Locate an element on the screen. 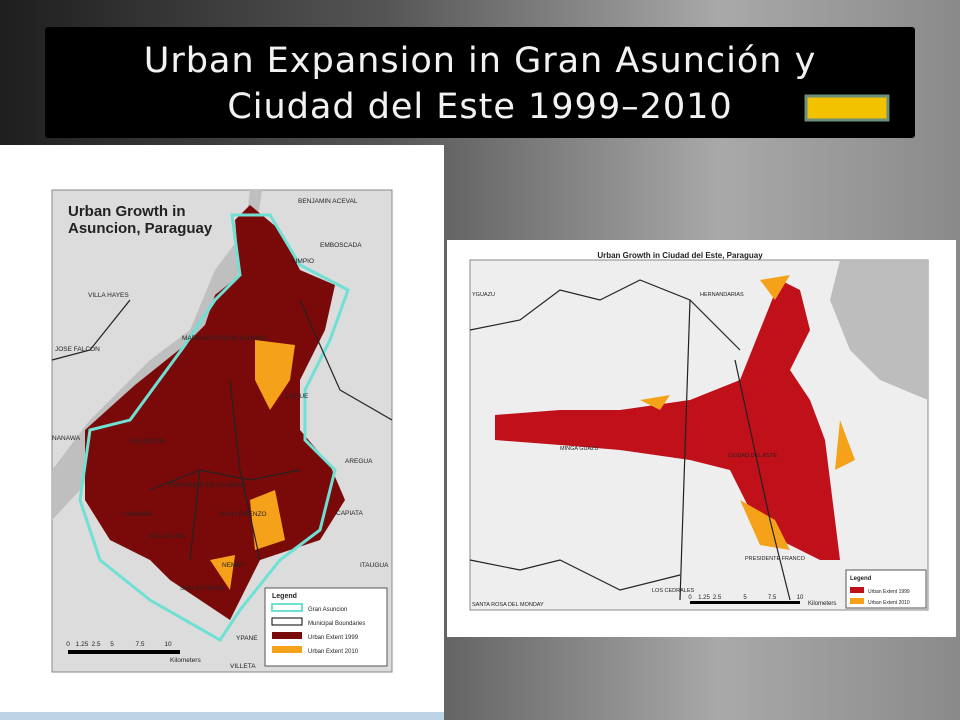 The image size is (960, 720). title-box is located at coordinates (480, 82).